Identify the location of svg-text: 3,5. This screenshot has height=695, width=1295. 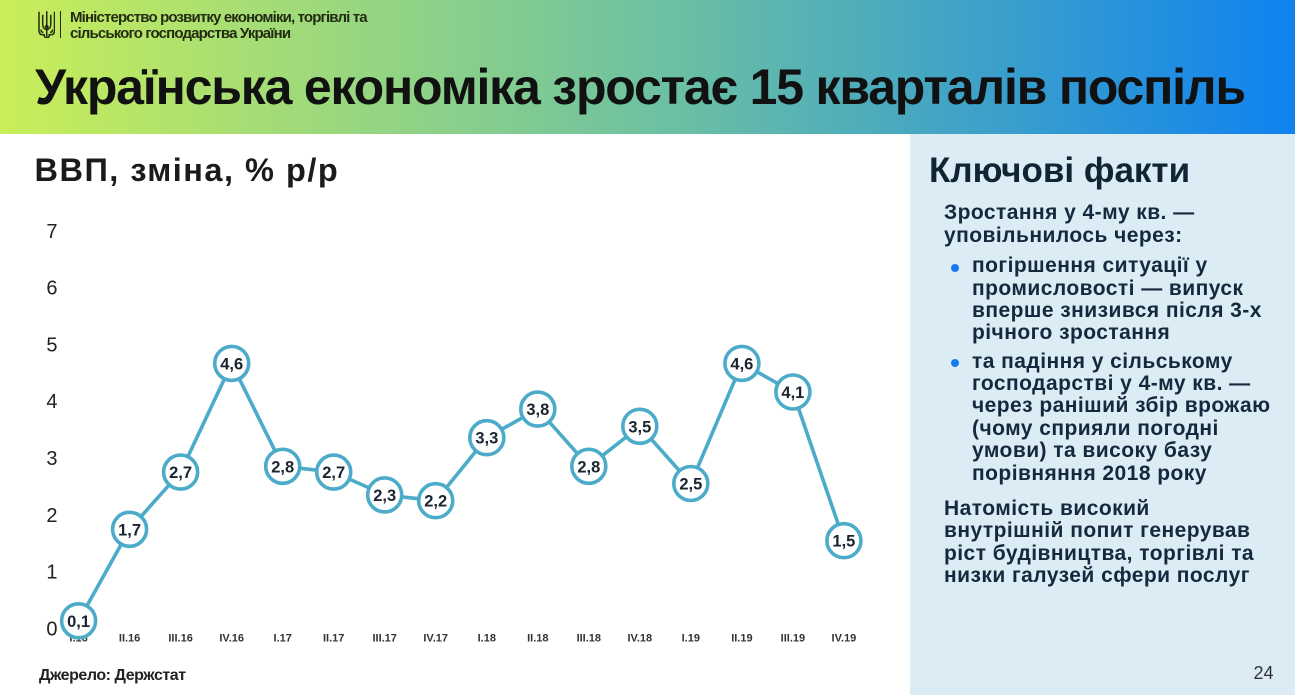
(639, 427).